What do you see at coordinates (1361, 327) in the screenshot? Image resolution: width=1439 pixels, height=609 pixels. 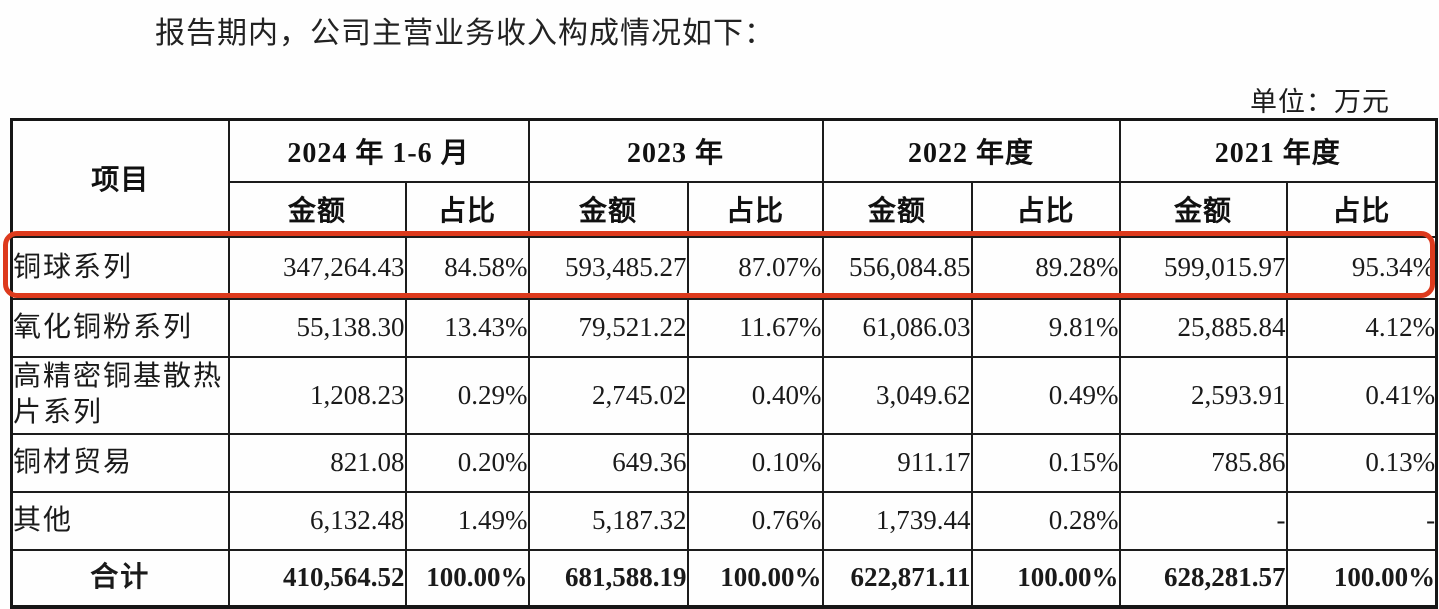 I see `ratio-cell: 4.12%` at bounding box center [1361, 327].